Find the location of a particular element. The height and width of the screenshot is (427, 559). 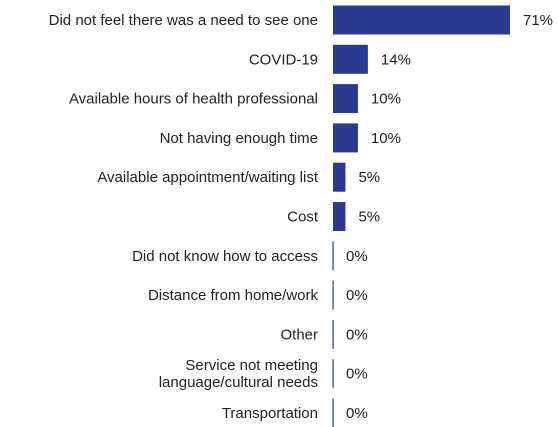

category-label: Available appointment/waiting list is located at coordinates (208, 177).